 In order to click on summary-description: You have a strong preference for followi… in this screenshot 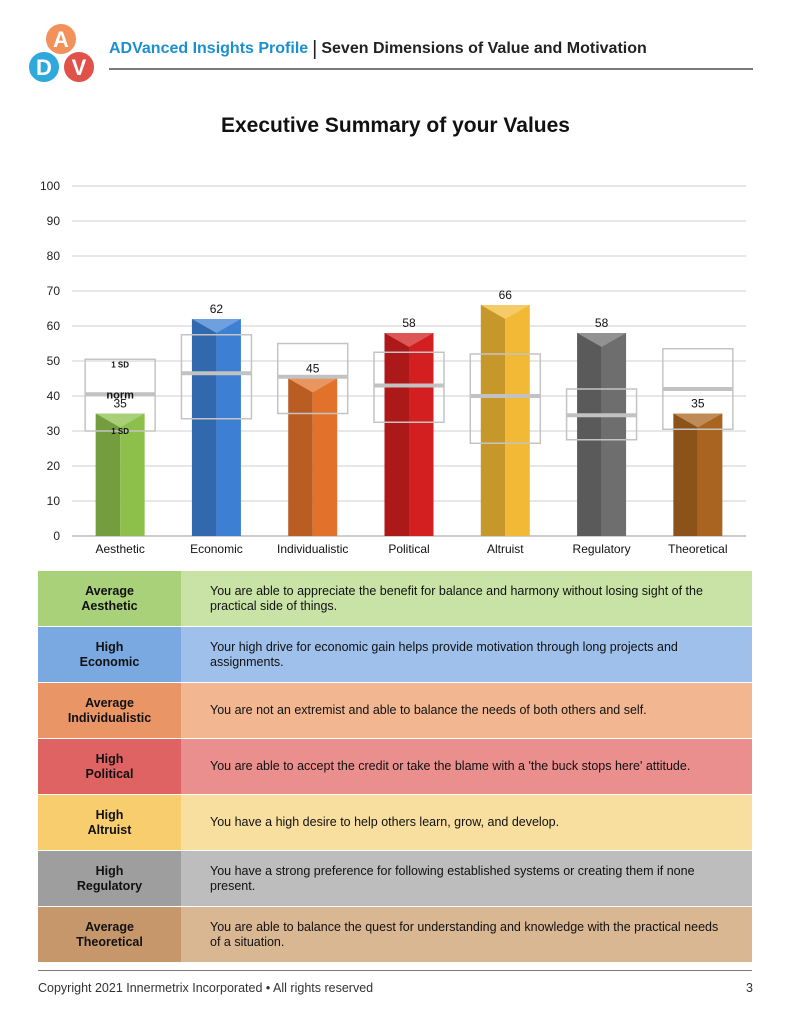, I will do `click(466, 878)`.